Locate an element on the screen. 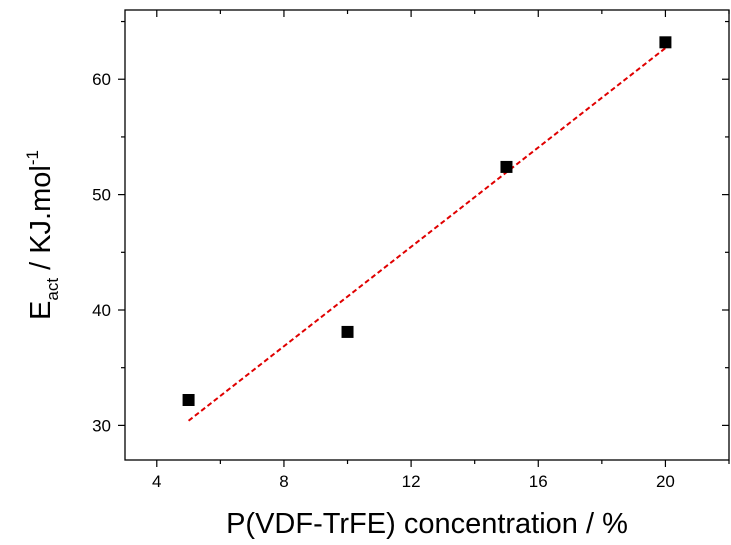  x-tick-label: 20 is located at coordinates (665, 481).